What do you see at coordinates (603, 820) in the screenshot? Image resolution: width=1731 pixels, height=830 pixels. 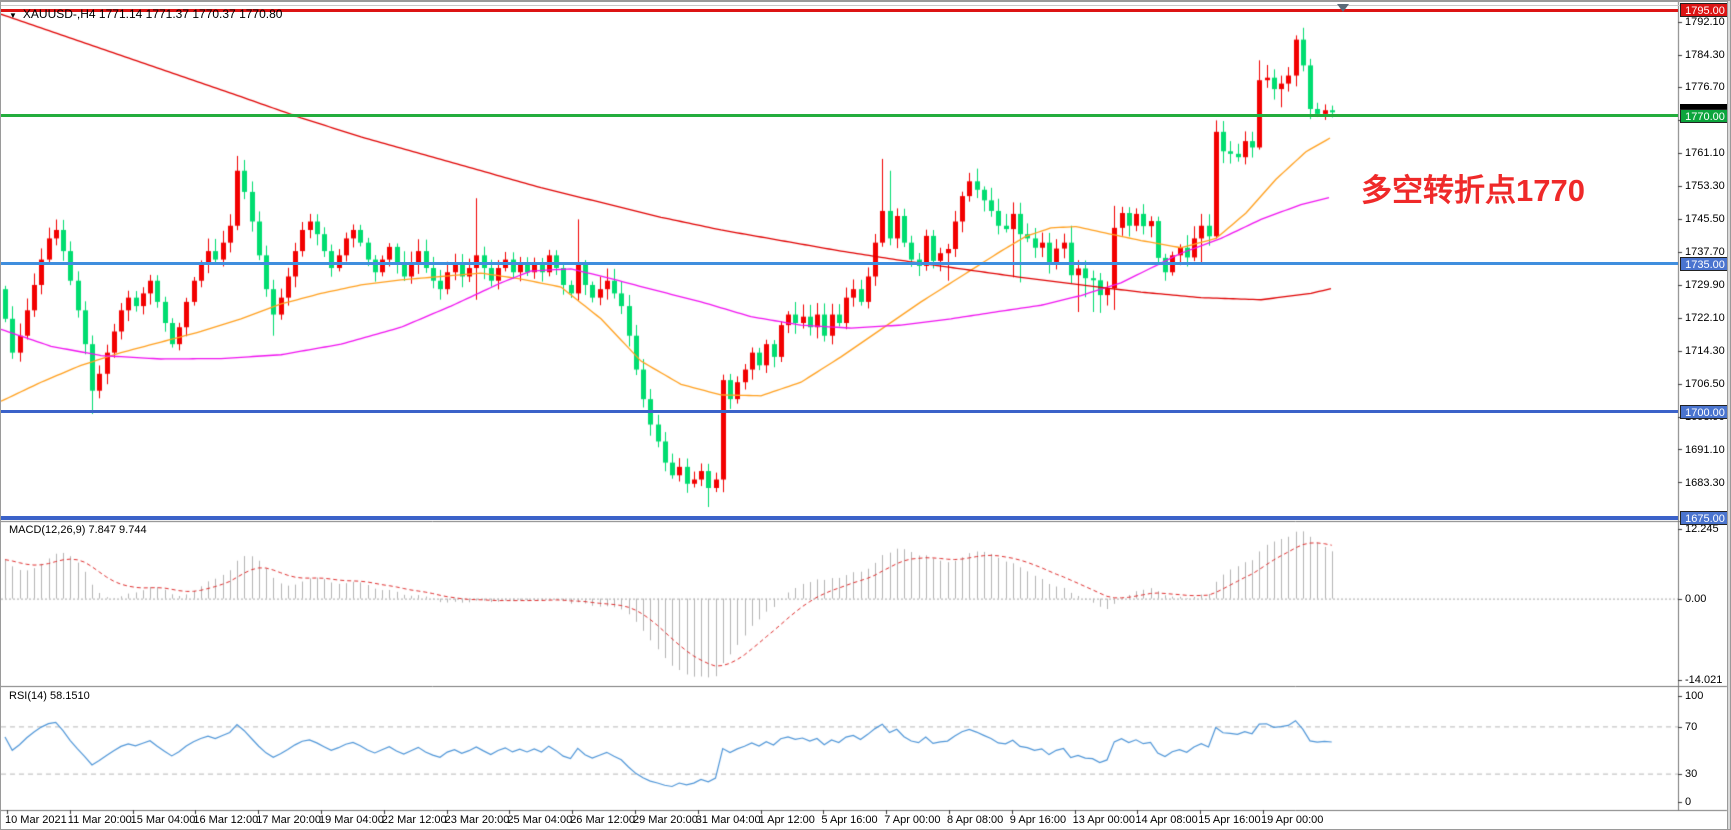 I see `time-axis-label: 26 Mar 12:00` at bounding box center [603, 820].